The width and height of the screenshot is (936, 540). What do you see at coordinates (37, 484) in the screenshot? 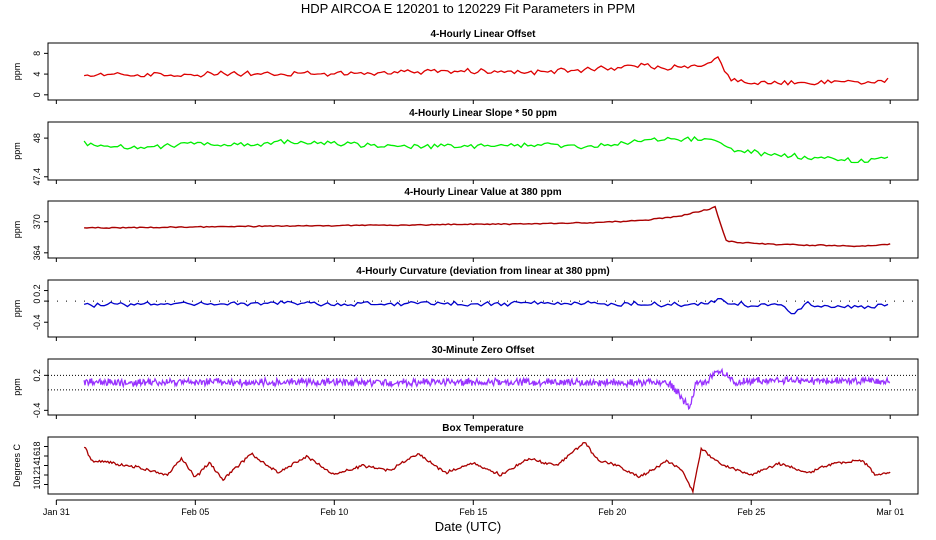
I see `y-tick-label: 10` at bounding box center [37, 484].